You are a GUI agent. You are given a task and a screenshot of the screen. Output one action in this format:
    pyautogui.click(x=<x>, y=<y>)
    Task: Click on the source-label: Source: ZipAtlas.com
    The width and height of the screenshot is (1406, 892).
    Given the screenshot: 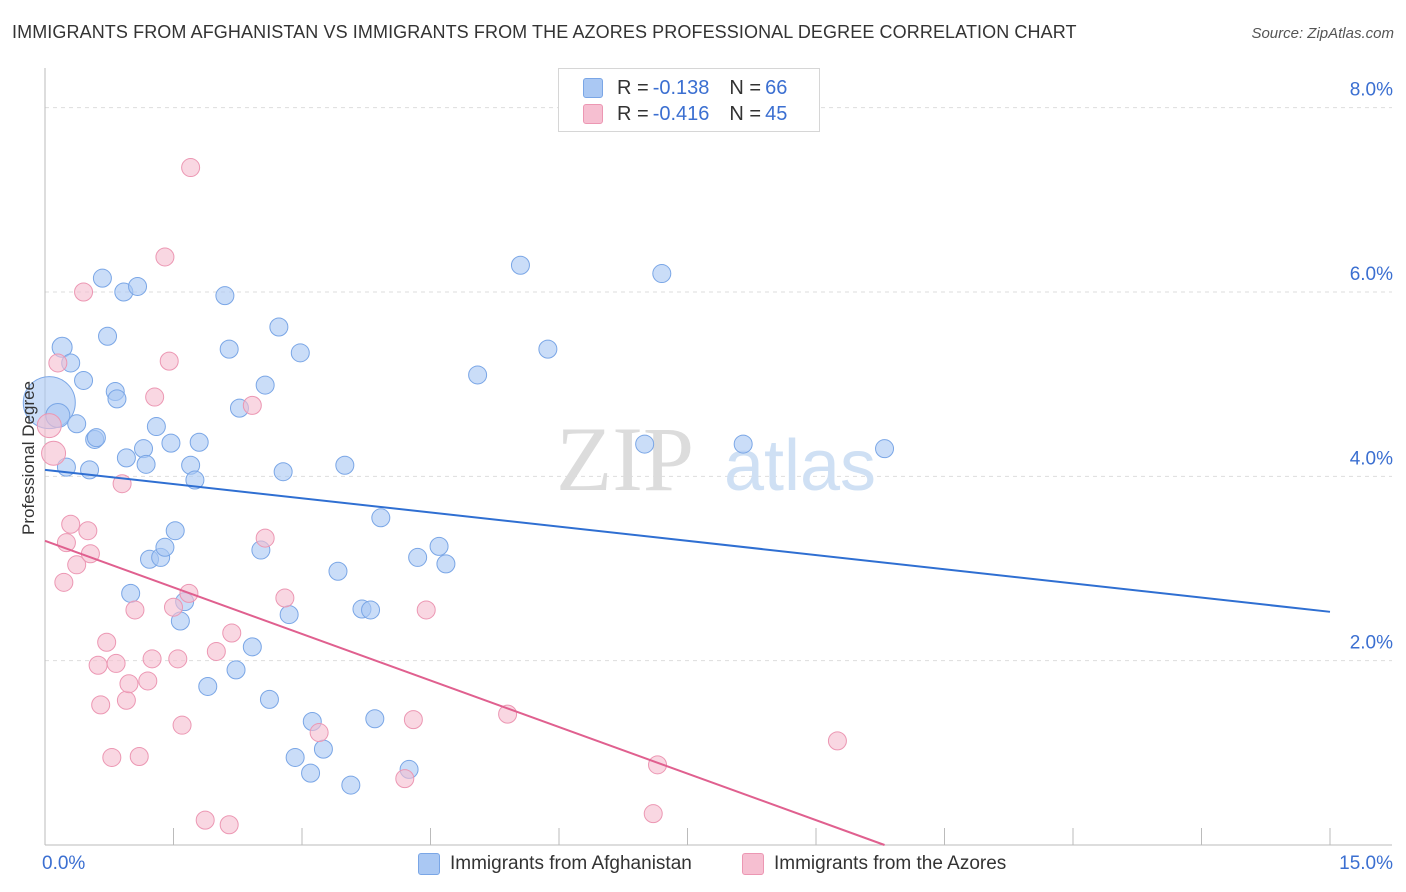 What is the action you would take?
    pyautogui.click(x=1322, y=33)
    